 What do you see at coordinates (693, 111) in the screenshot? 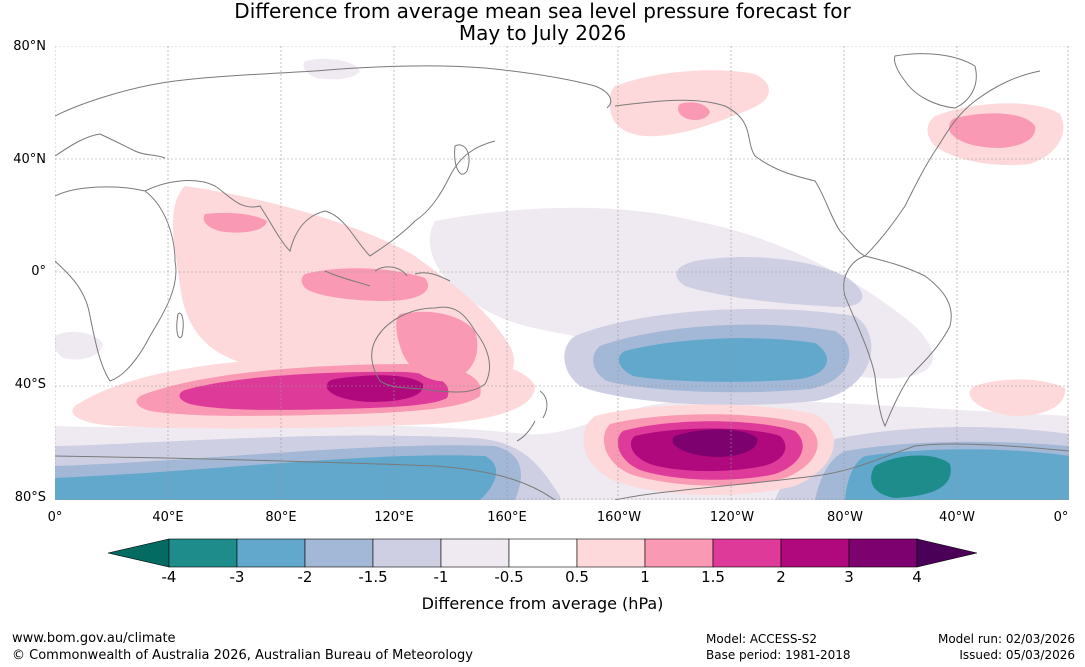
I see `anomaly-region-pos-1-alaska` at bounding box center [693, 111].